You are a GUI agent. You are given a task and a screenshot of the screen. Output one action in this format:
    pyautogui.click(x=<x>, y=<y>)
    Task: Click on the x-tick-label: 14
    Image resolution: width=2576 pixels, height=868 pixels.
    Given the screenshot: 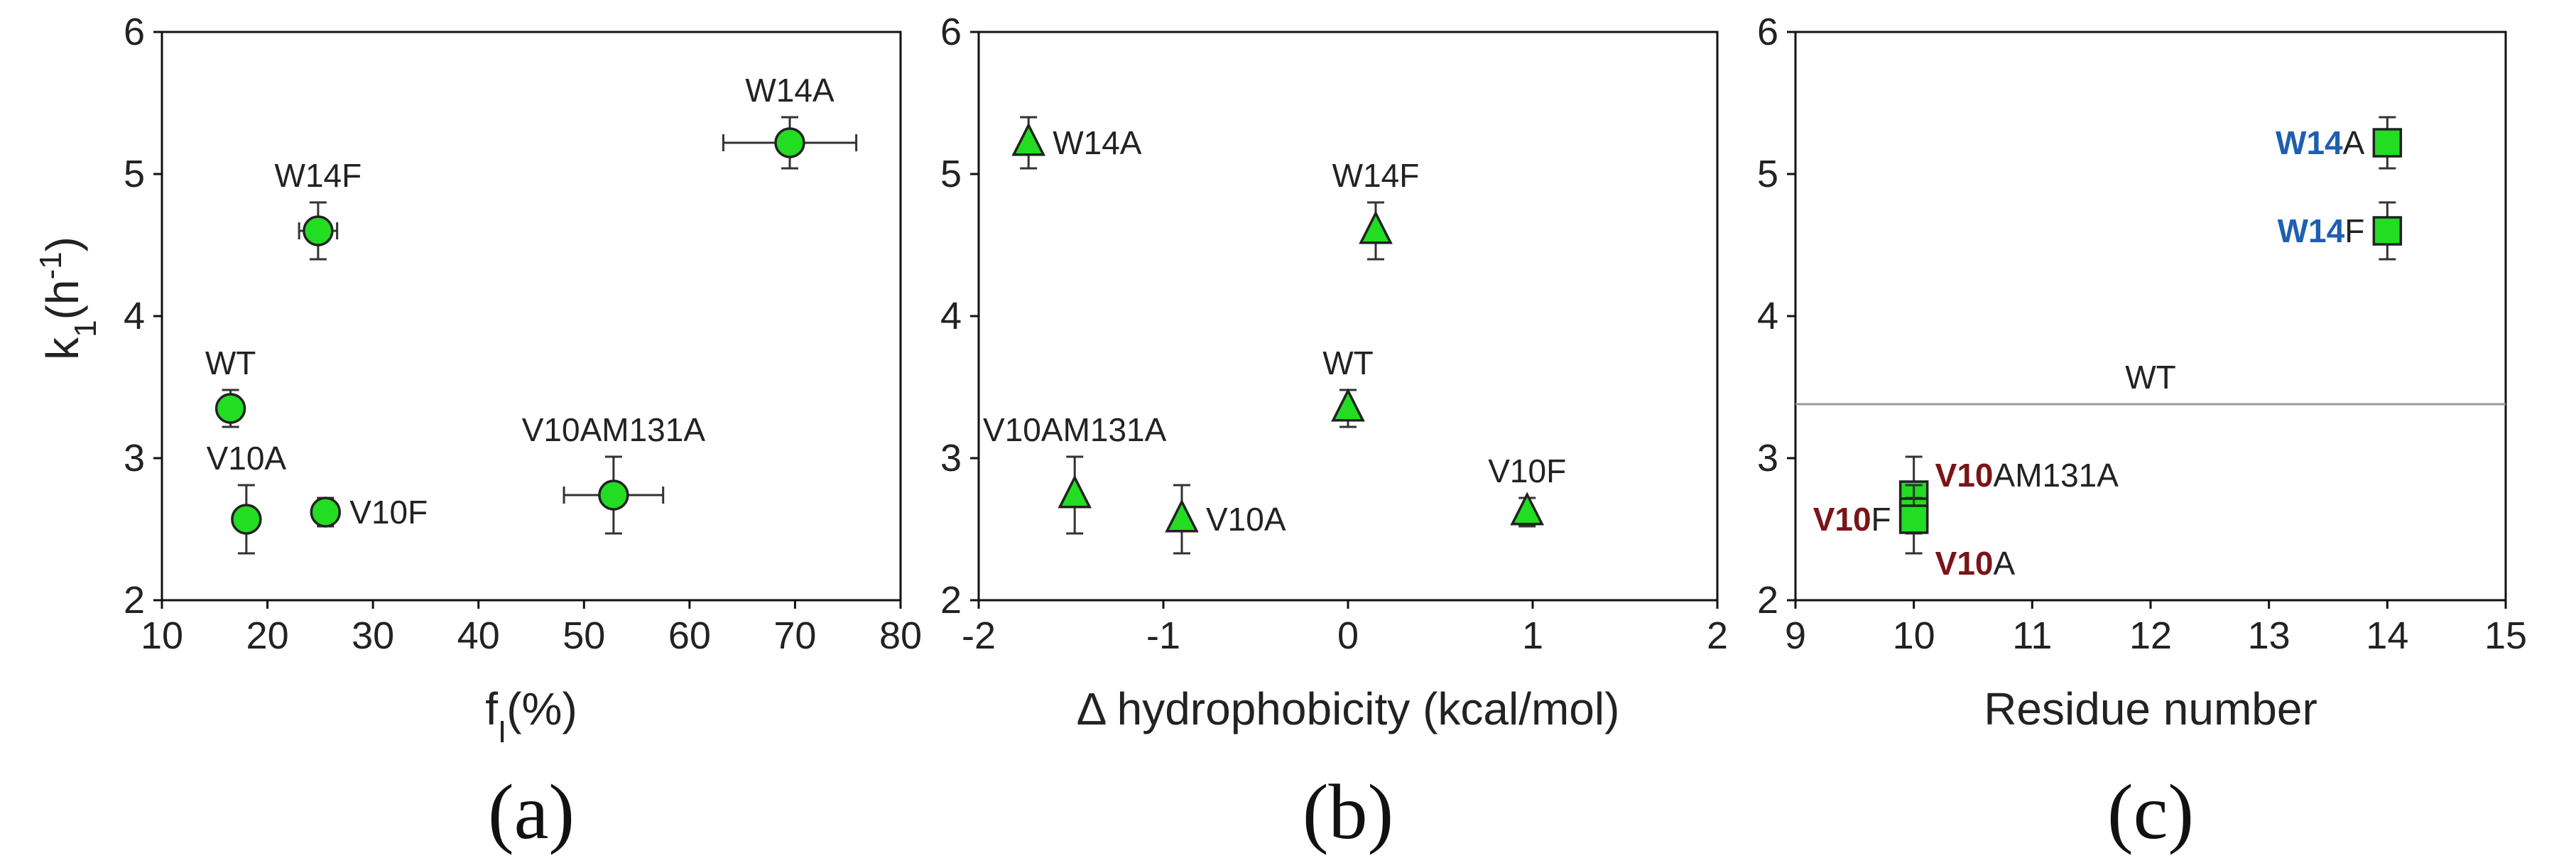 What is the action you would take?
    pyautogui.click(x=2387, y=635)
    